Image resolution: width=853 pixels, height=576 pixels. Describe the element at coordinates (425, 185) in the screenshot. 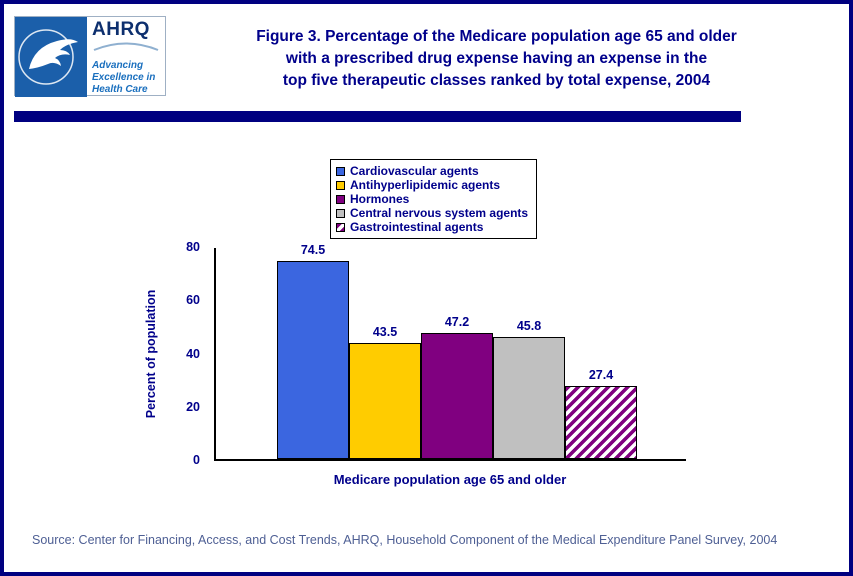

I see `legend-label: Antihyperlipidemic agents` at that location.